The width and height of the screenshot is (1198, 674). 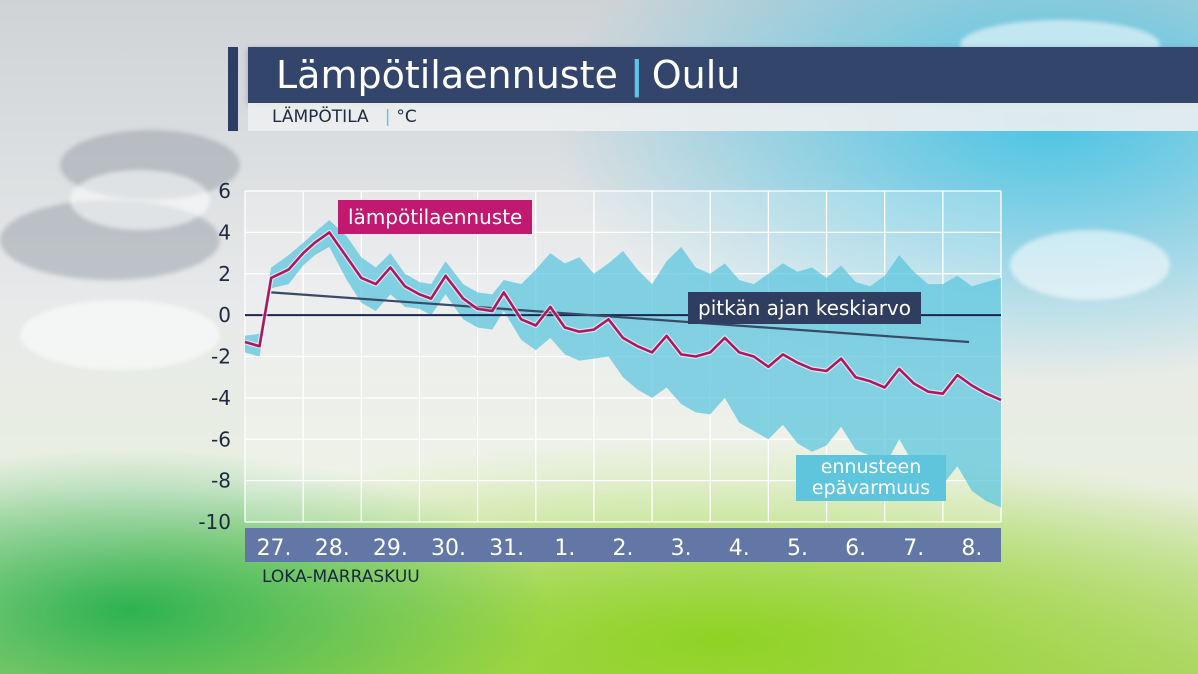 What do you see at coordinates (221, 481) in the screenshot?
I see `y-tick-label: -8` at bounding box center [221, 481].